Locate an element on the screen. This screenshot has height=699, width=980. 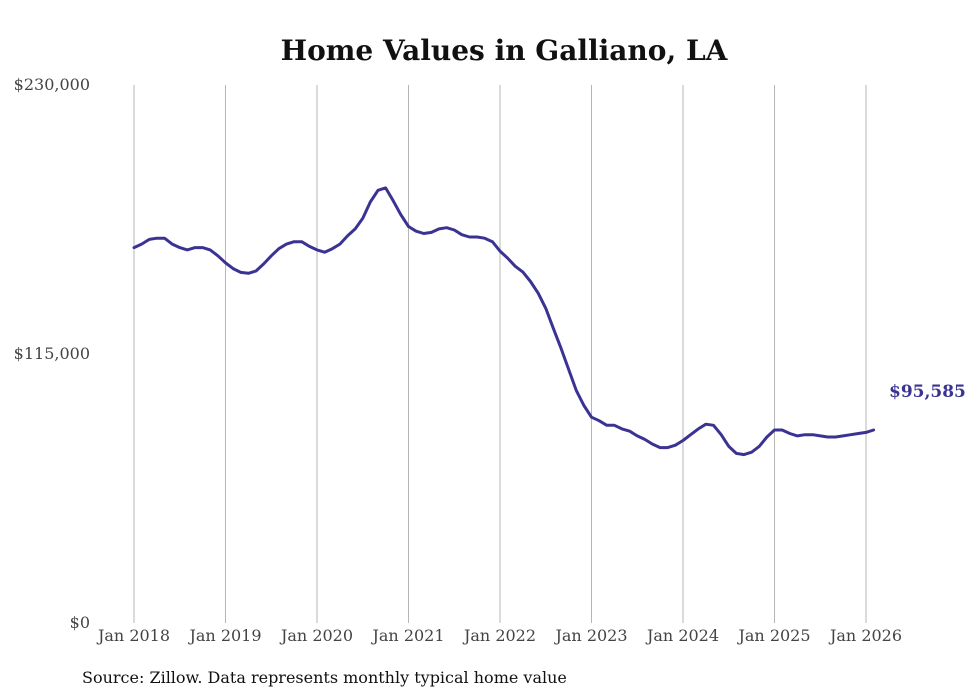
chart-title: Home Values in Galliano, LA is located at coordinates (505, 50).